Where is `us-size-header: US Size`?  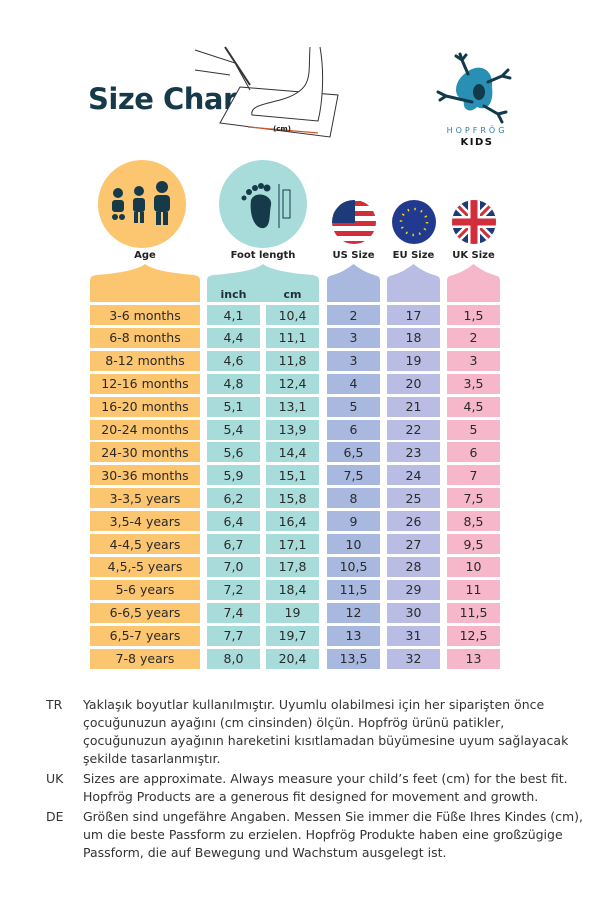 us-size-header: US Size is located at coordinates (353, 255).